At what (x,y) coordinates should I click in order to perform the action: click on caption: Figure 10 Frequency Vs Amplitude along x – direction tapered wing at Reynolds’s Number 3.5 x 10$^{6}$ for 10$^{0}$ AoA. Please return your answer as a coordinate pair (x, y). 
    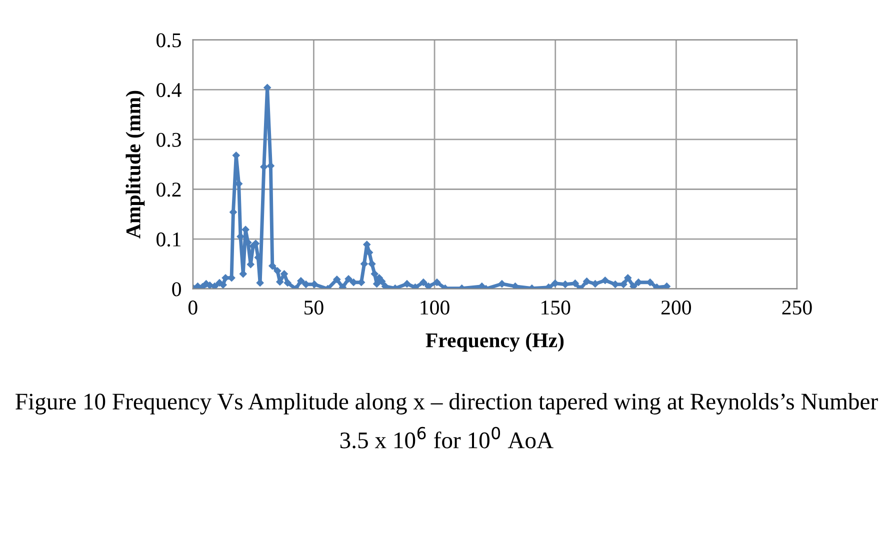
    Looking at the image, I should click on (447, 420).